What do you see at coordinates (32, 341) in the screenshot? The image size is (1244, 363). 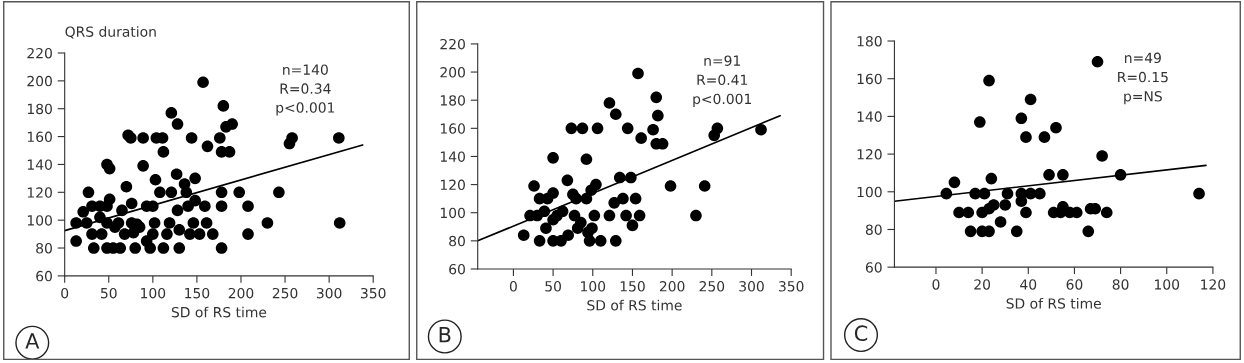 I see `text: A` at bounding box center [32, 341].